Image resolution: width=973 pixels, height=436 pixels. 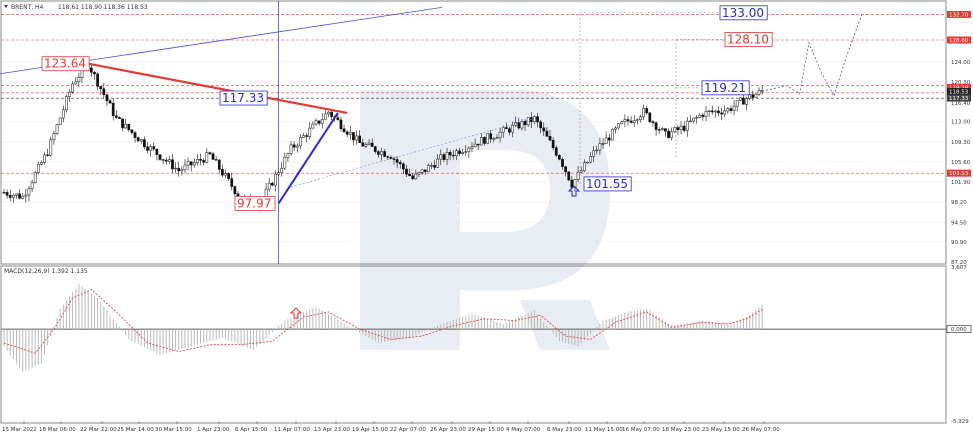 What do you see at coordinates (46, 271) in the screenshot?
I see `macd-title: MACD(12,26,9) 1.392 1.135` at bounding box center [46, 271].